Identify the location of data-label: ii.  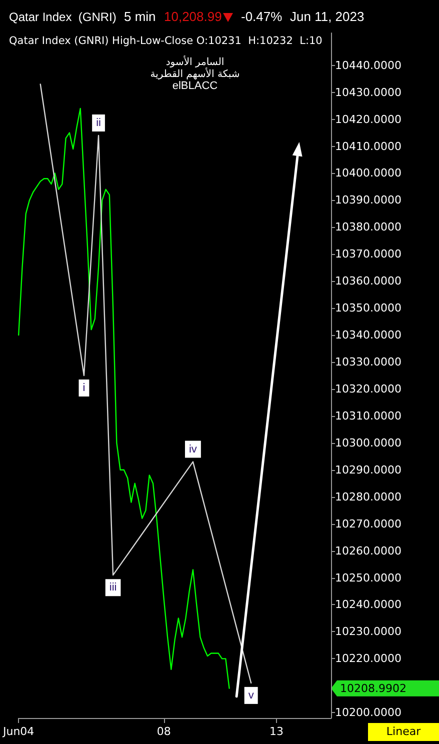
(98, 122).